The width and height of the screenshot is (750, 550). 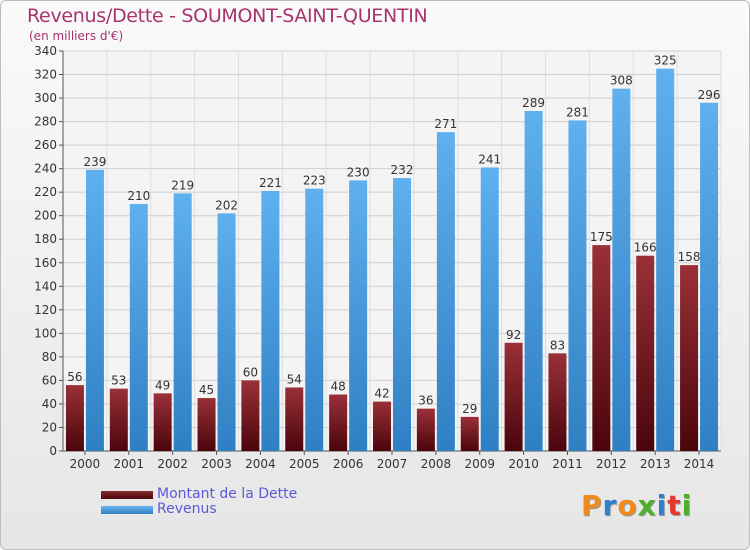 I want to click on bar-debt-2005, so click(x=294, y=419).